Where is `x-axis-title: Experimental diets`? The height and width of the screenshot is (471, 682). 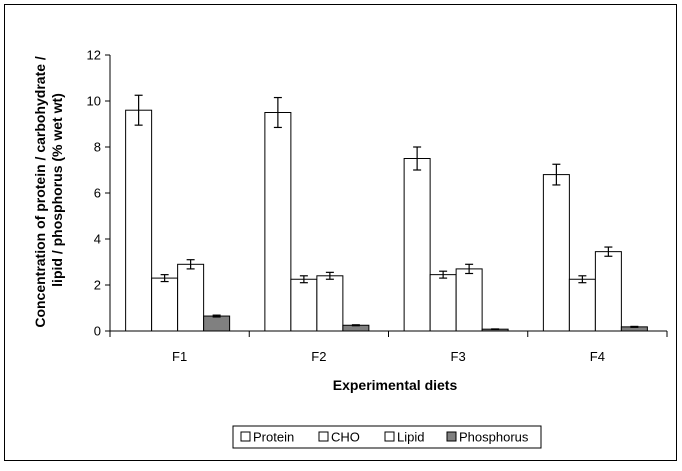
x-axis-title: Experimental diets is located at coordinates (395, 385).